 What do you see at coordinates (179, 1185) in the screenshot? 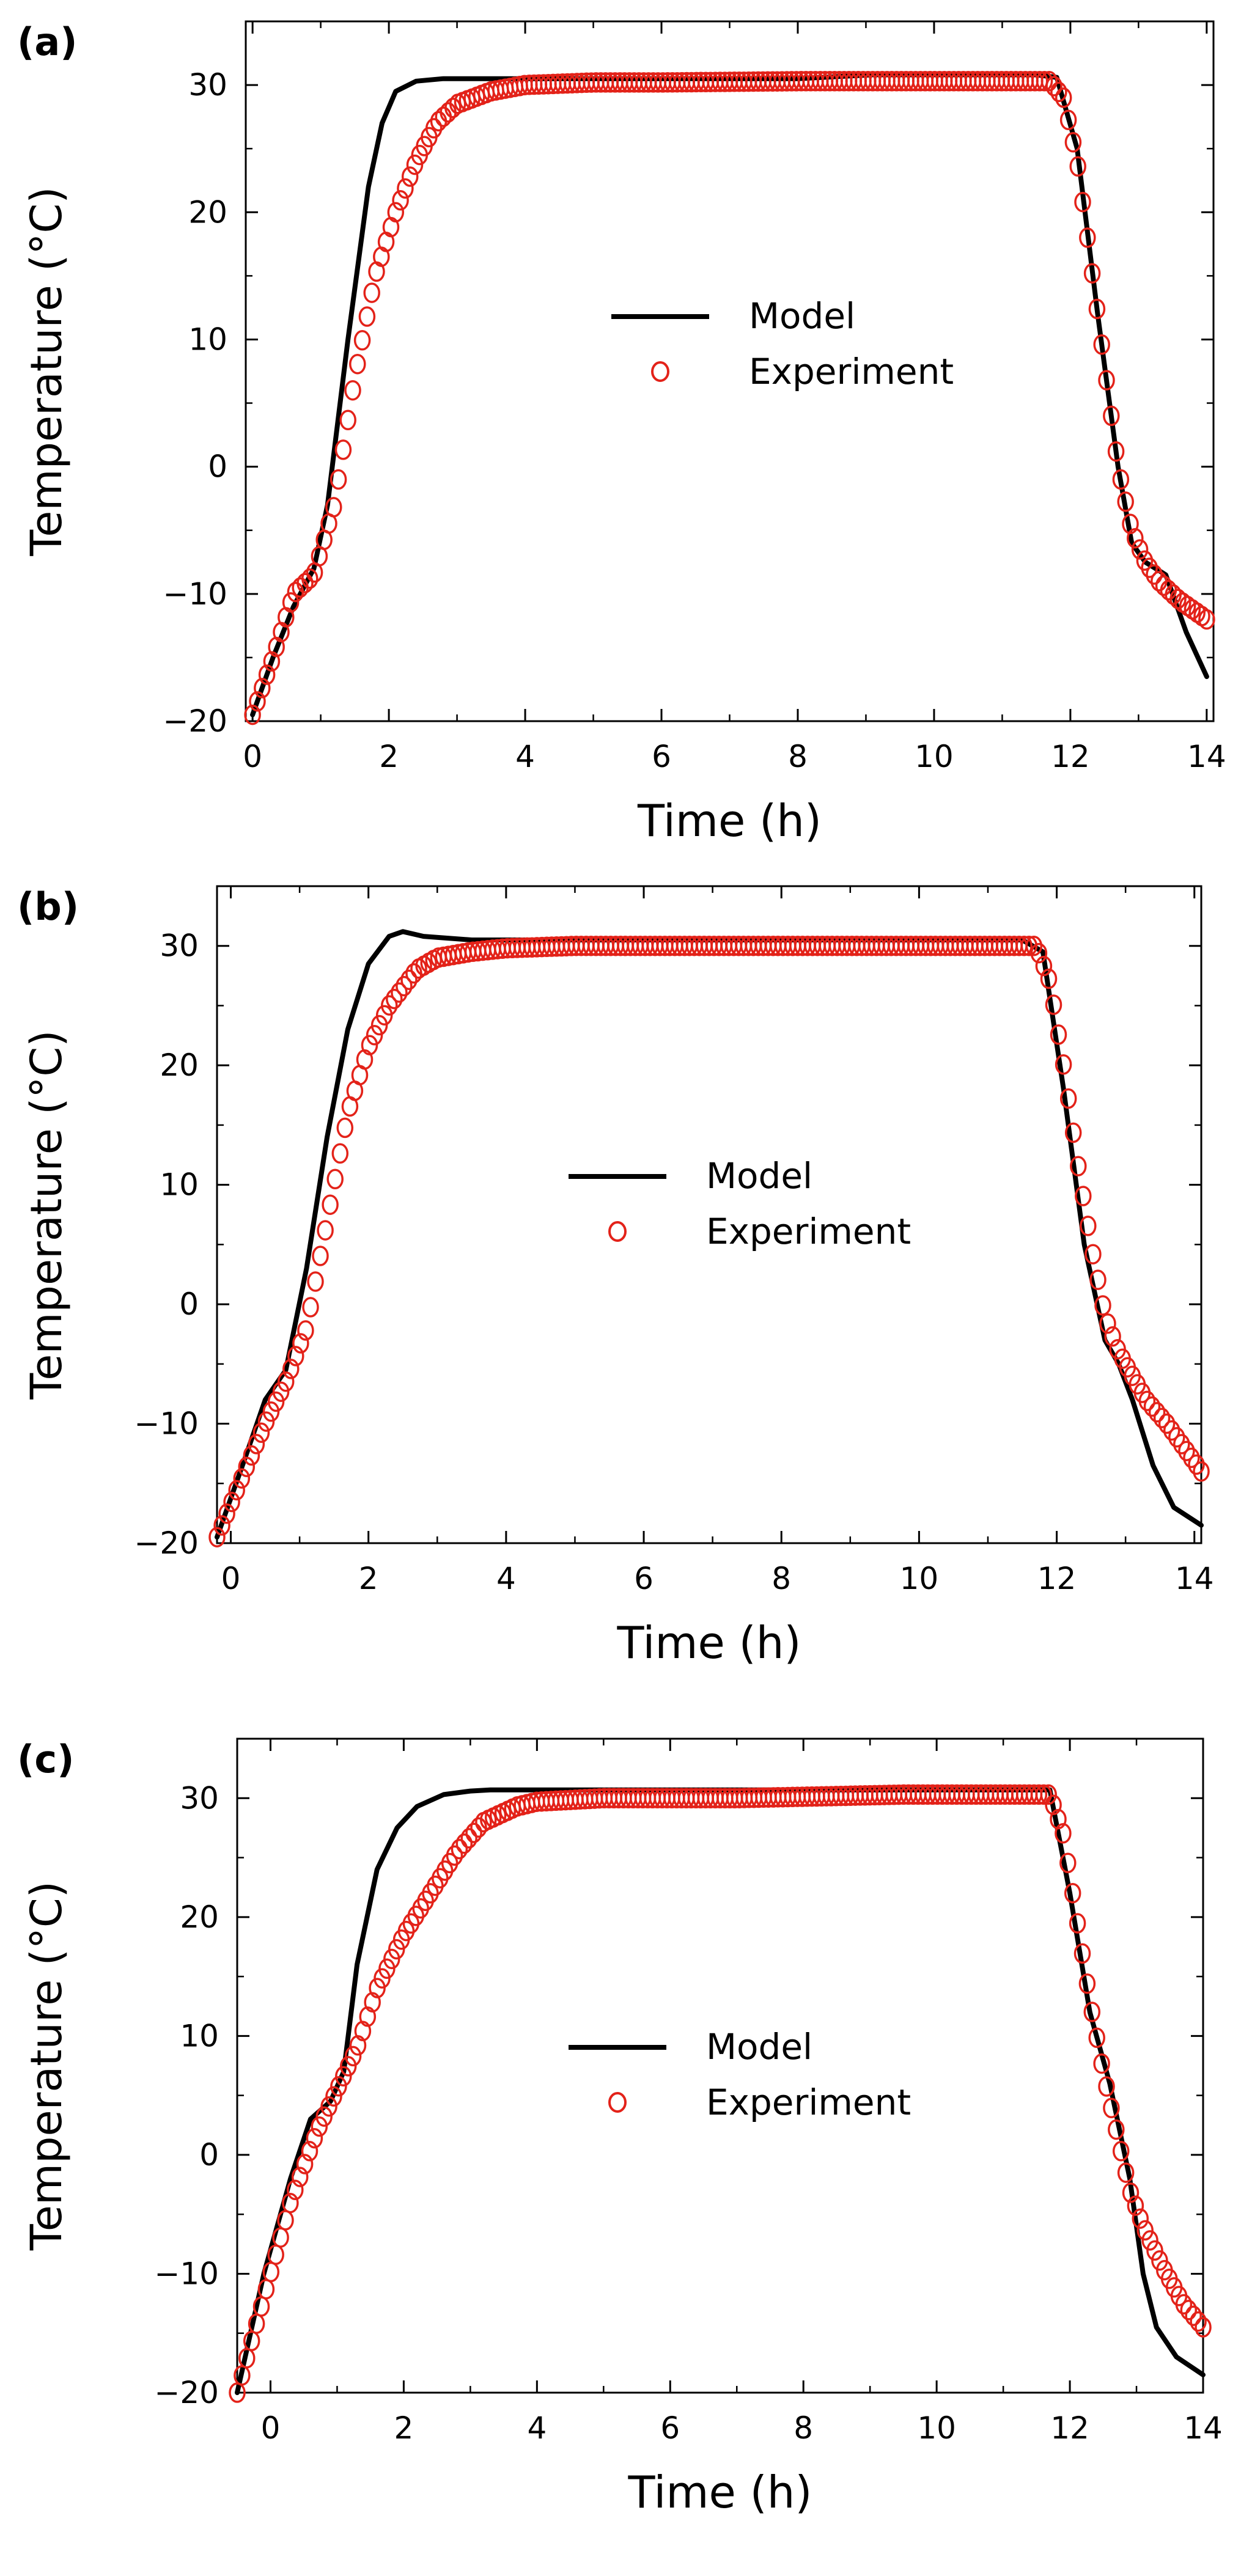
I see `y-tick-label: 10` at bounding box center [179, 1185].